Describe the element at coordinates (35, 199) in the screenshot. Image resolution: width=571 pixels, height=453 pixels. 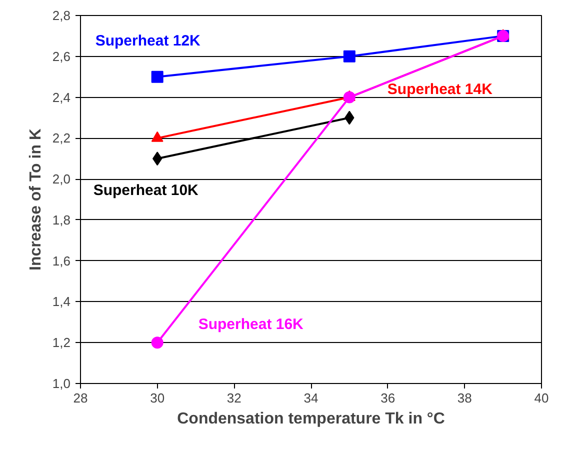
I see `y-axis-title: Increase of To in K` at that location.